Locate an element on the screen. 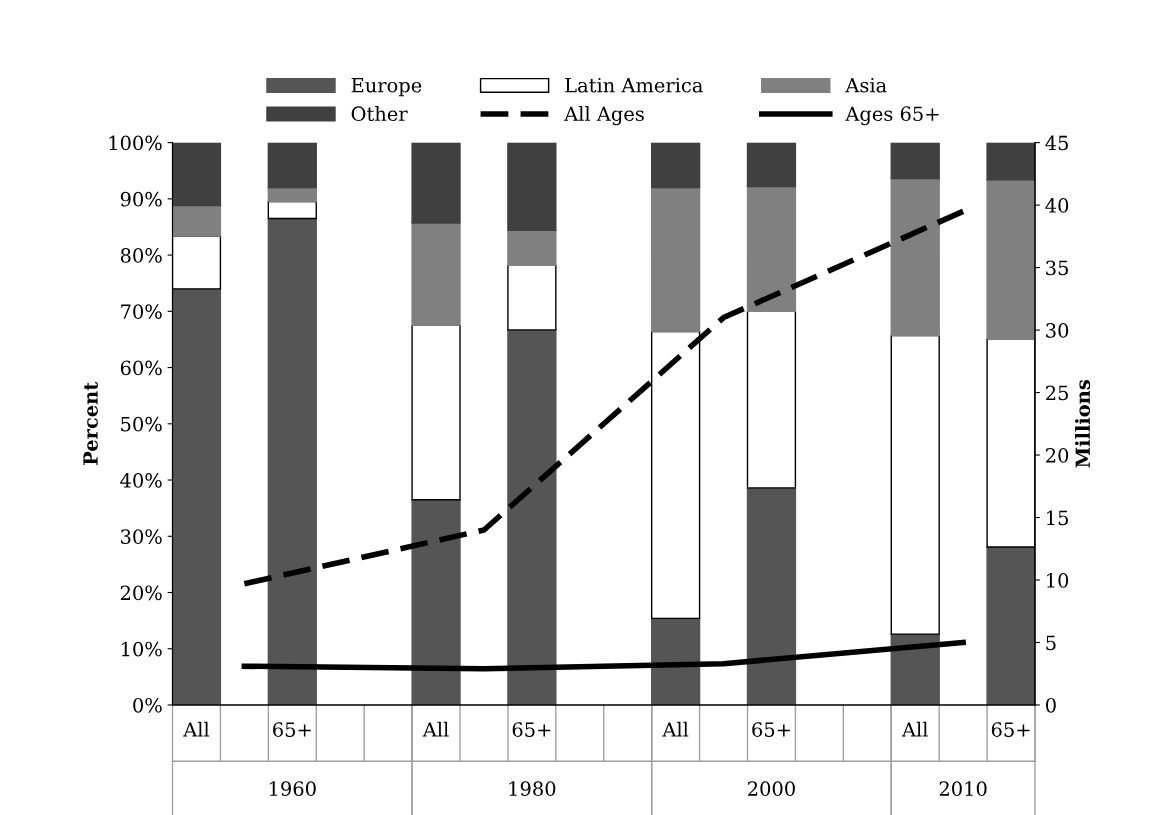 This screenshot has width=1150, height=815. legend-label: Asia is located at coordinates (866, 85).